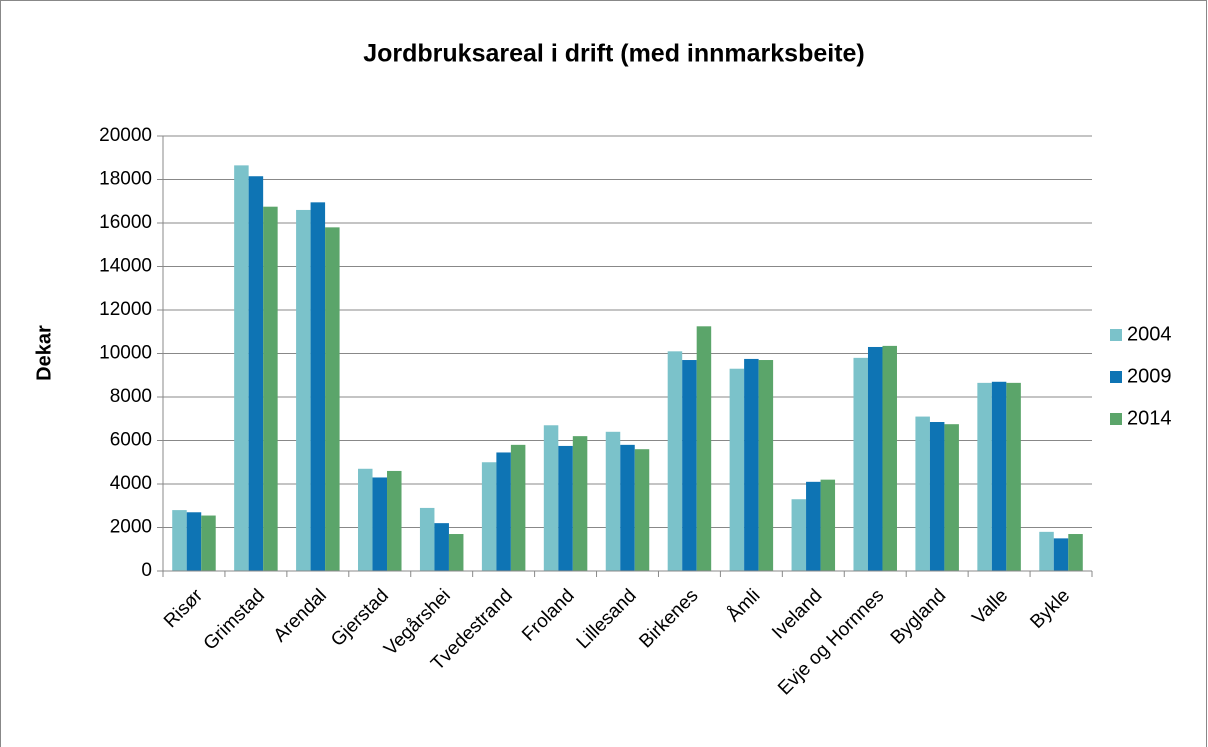 The image size is (1208, 747). I want to click on y-tick-label: 10000, so click(125, 353).